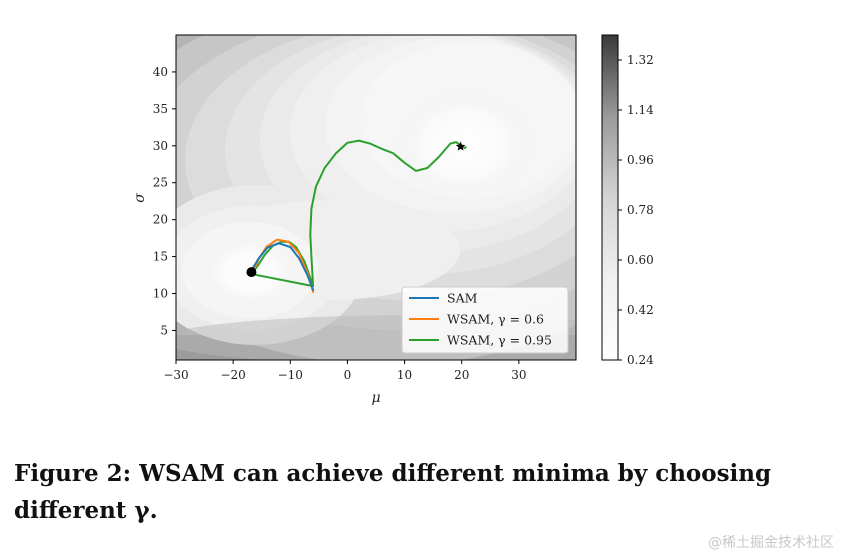 The height and width of the screenshot is (558, 842). I want to click on legend-item-sam-label: SAM, so click(462, 298).